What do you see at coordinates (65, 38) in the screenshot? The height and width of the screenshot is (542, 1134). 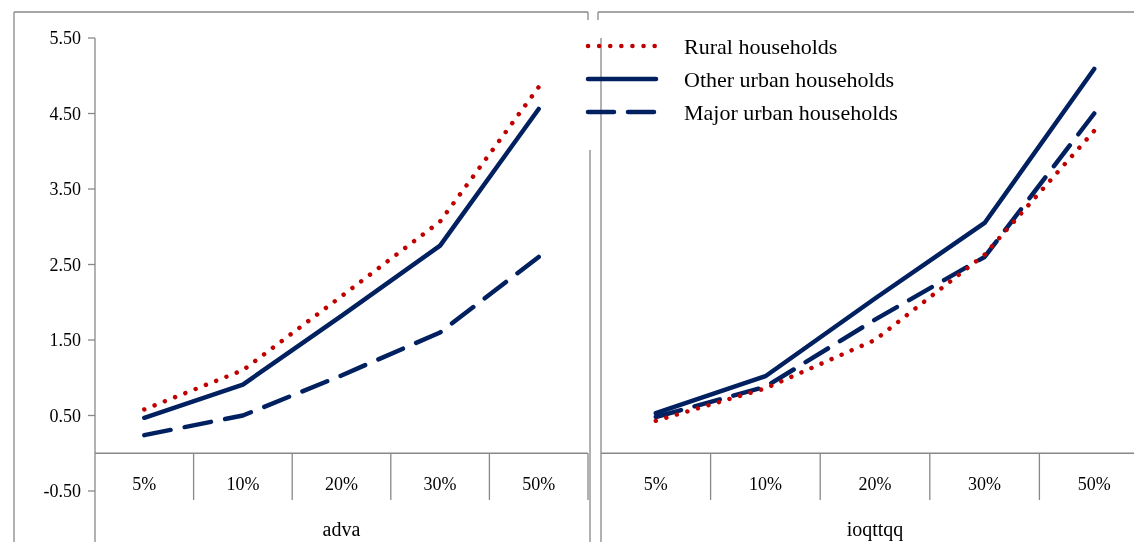 I see `y-tick-label: 5.50` at bounding box center [65, 38].